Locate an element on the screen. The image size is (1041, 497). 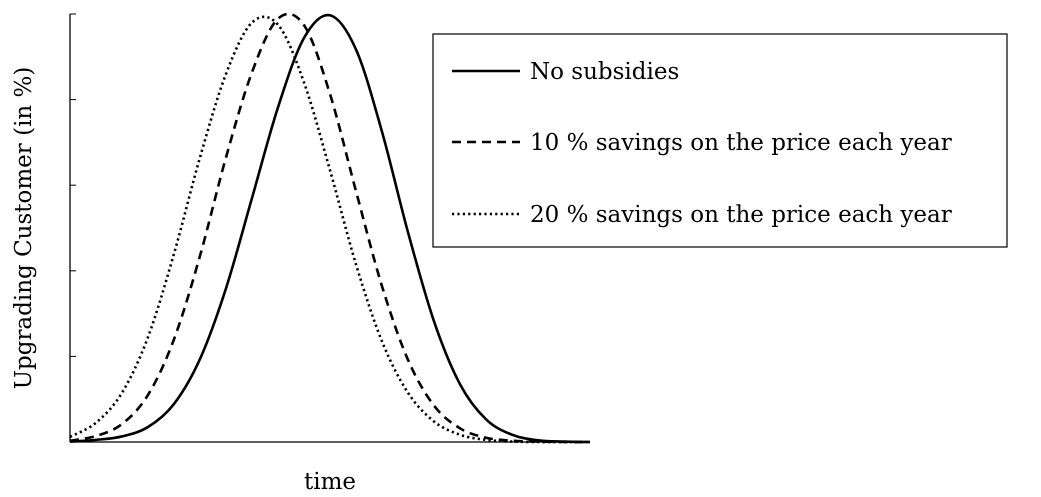
legend-item-dashed: 10 % savings on the price each year is located at coordinates (702, 143).